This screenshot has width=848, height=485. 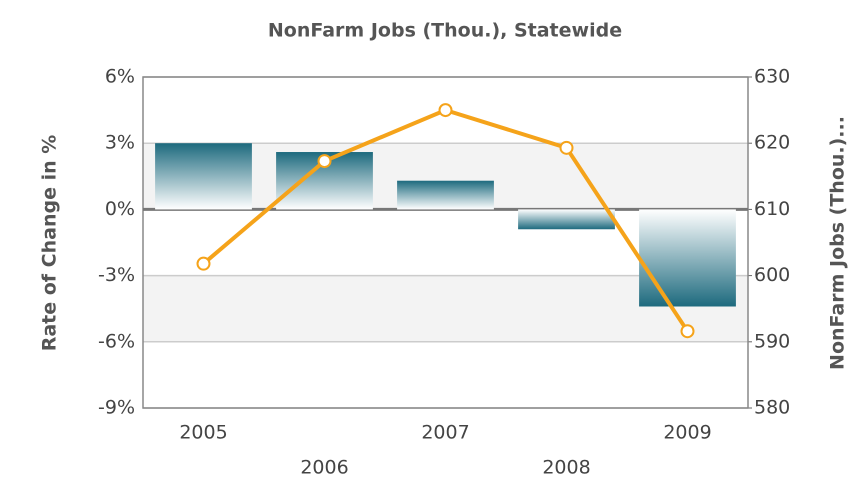 I want to click on x-tick-label: 2006, so click(x=324, y=468).